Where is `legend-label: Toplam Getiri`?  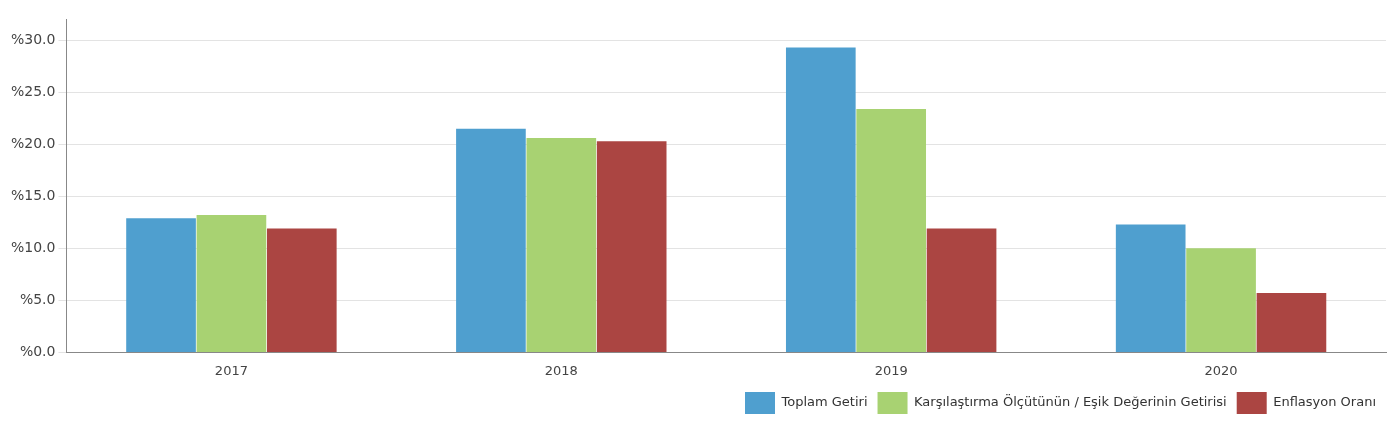 legend-label: Toplam Getiri is located at coordinates (824, 402).